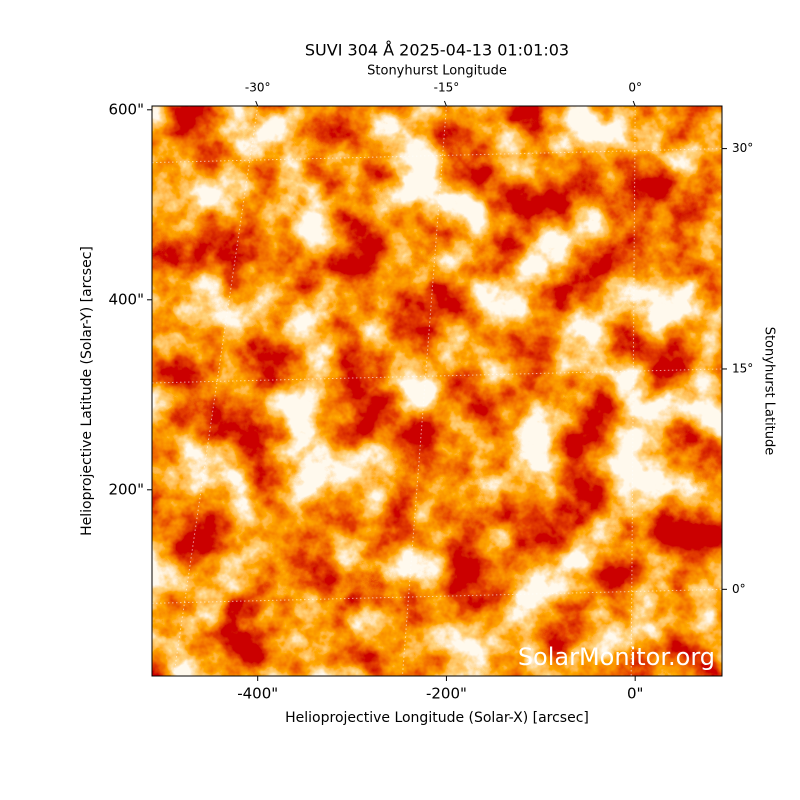 This screenshot has width=800, height=800. I want to click on x2-tick-label: -15°, so click(447, 88).